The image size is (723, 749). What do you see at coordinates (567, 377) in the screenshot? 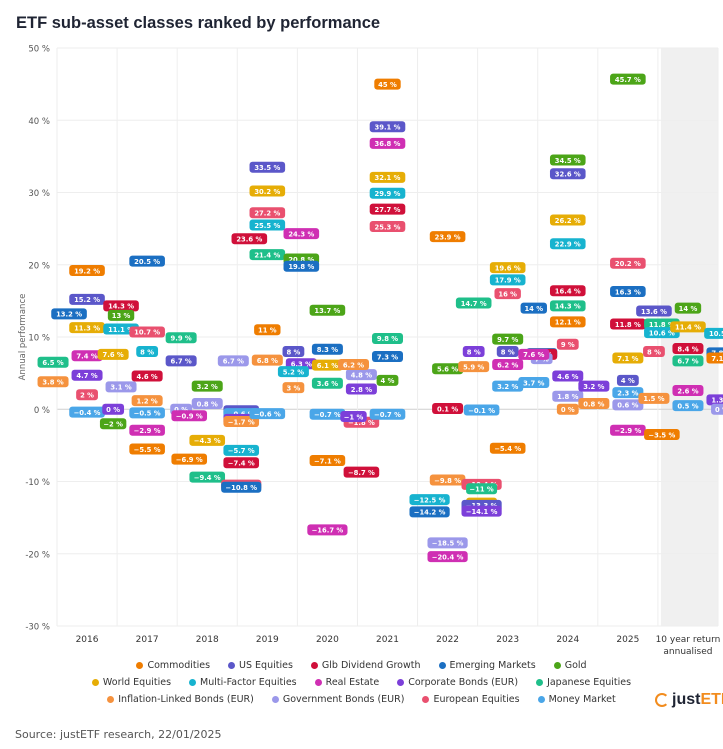
I see `data-label: 4.6 %` at bounding box center [567, 377].